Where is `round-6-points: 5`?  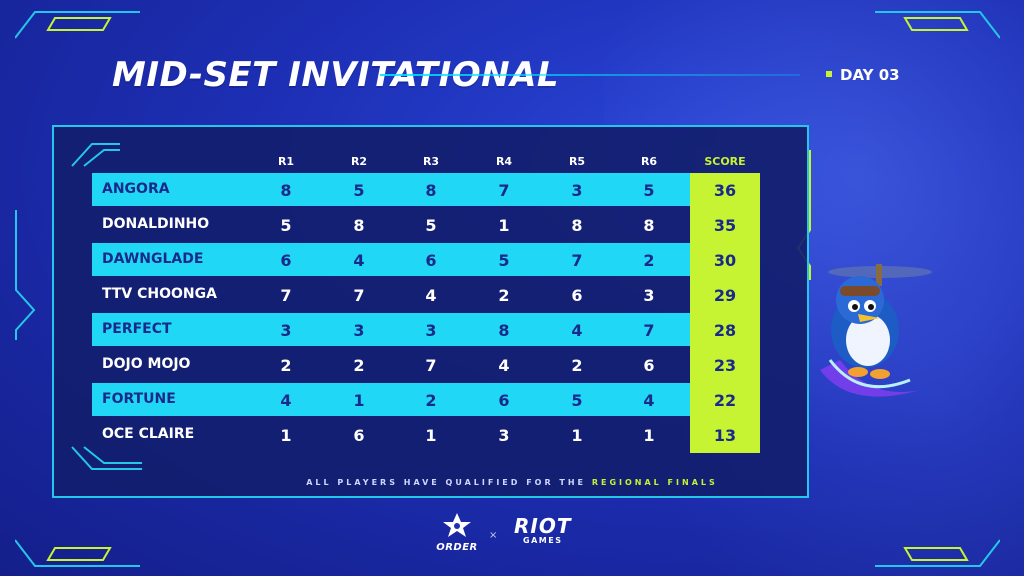 round-6-points: 5 is located at coordinates (649, 190).